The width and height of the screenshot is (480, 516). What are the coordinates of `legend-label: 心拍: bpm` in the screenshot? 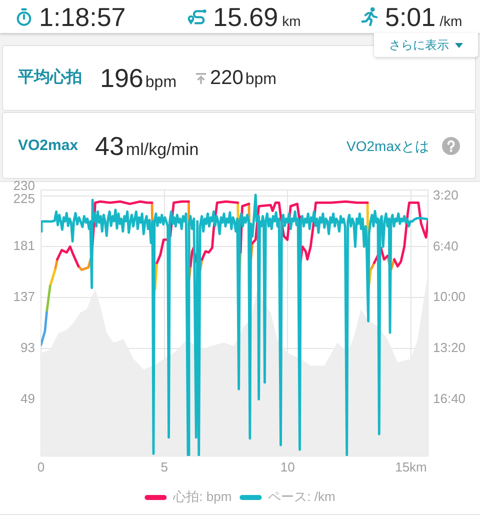 It's located at (202, 496).